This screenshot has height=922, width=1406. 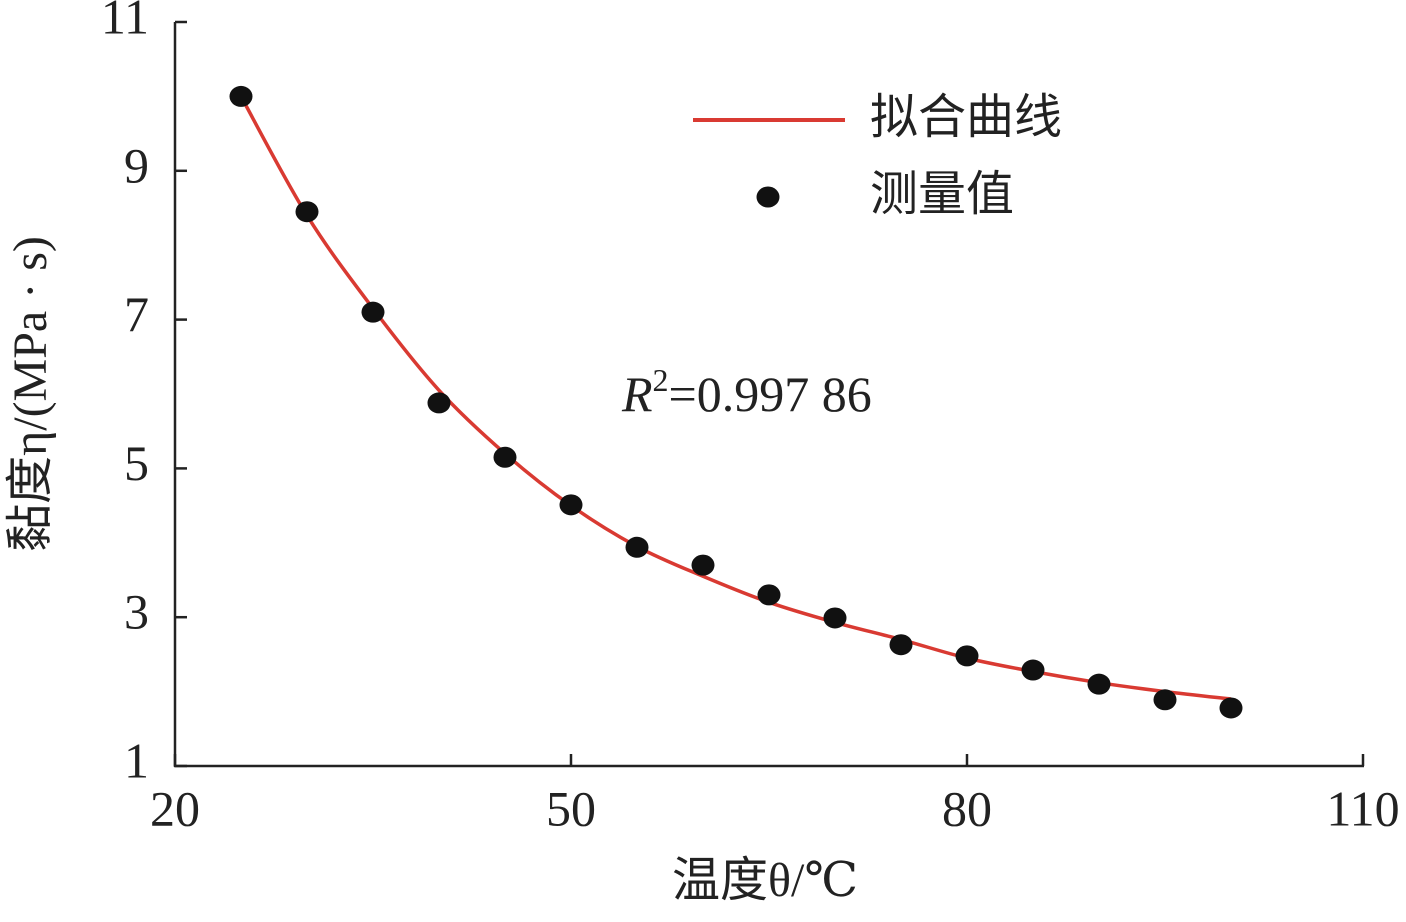 What do you see at coordinates (770, 394) in the screenshot?
I see `annotation-text: =0.997 86` at bounding box center [770, 394].